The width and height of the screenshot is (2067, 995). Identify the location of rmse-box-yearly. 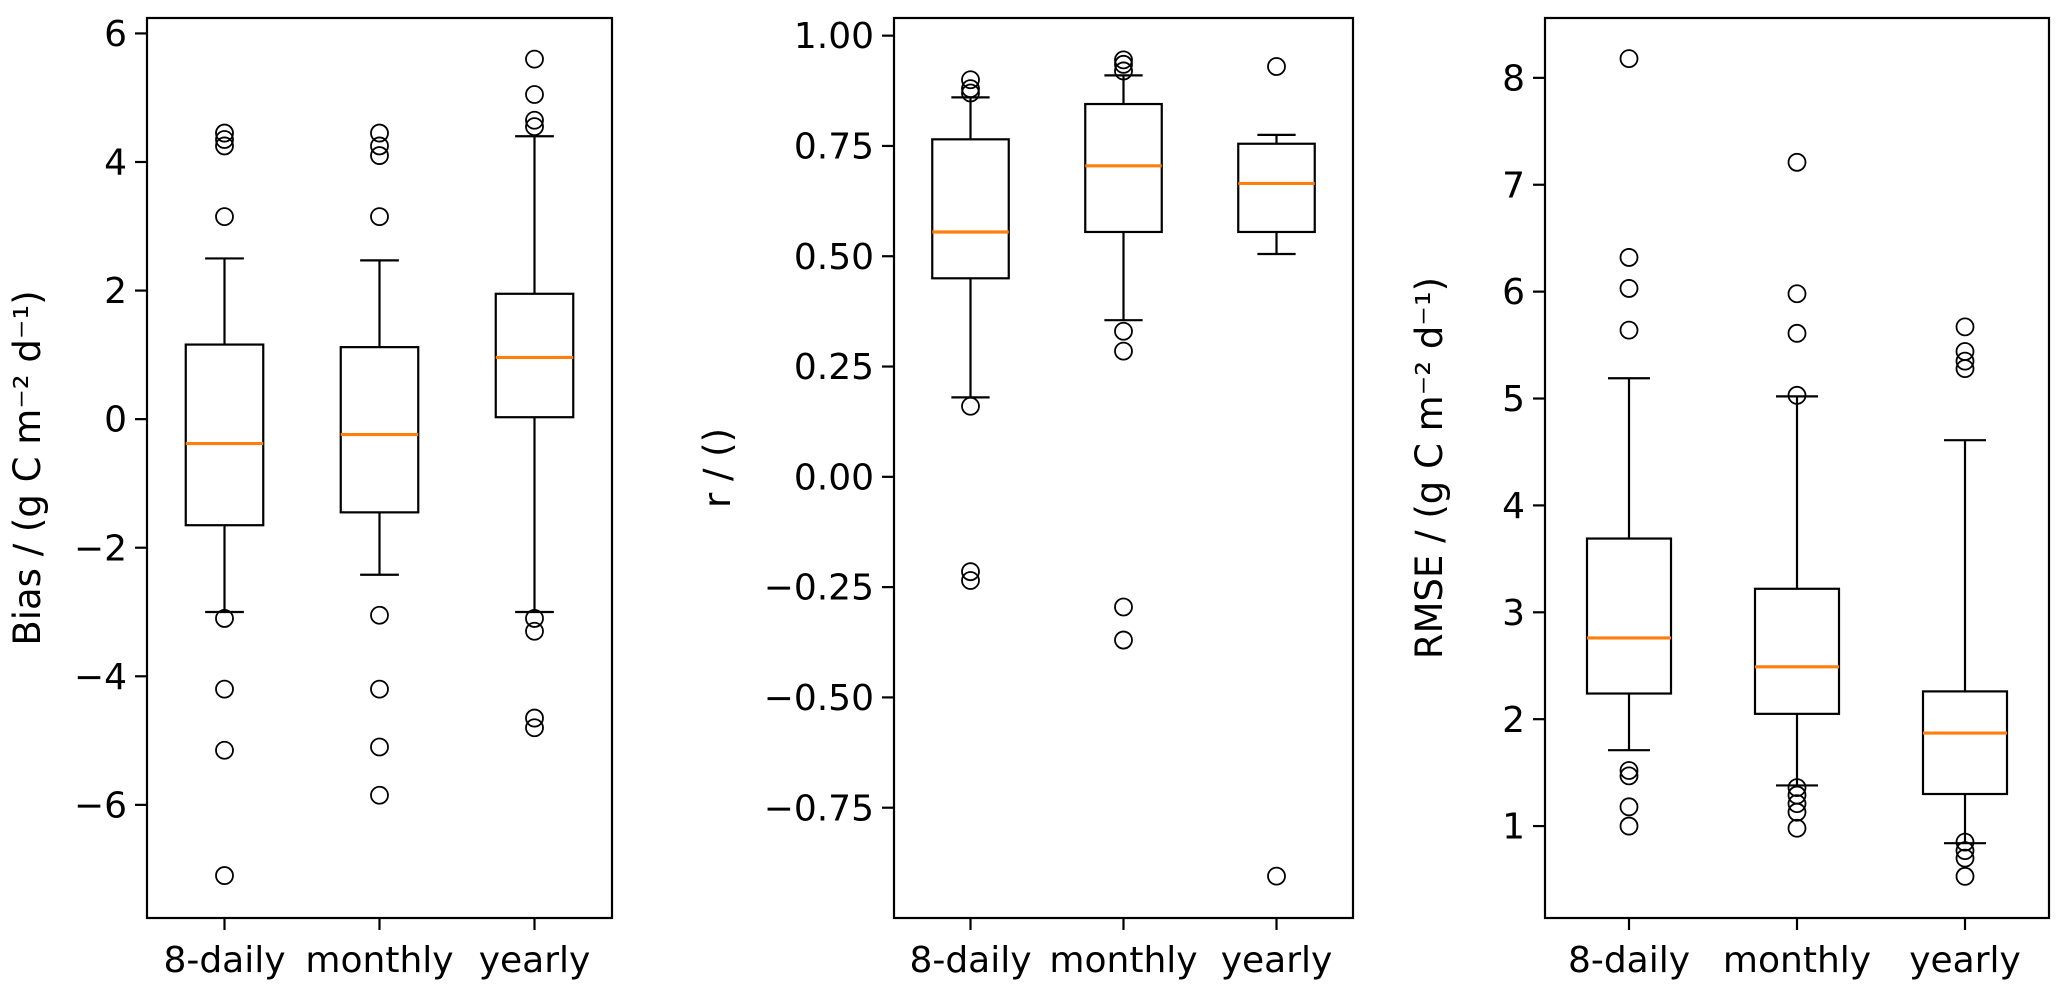
(1965, 601).